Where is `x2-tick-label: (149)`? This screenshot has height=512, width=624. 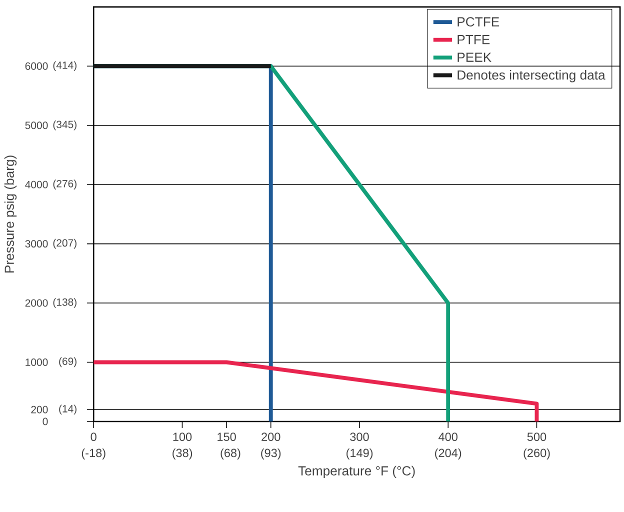
x2-tick-label: (149) is located at coordinates (359, 454).